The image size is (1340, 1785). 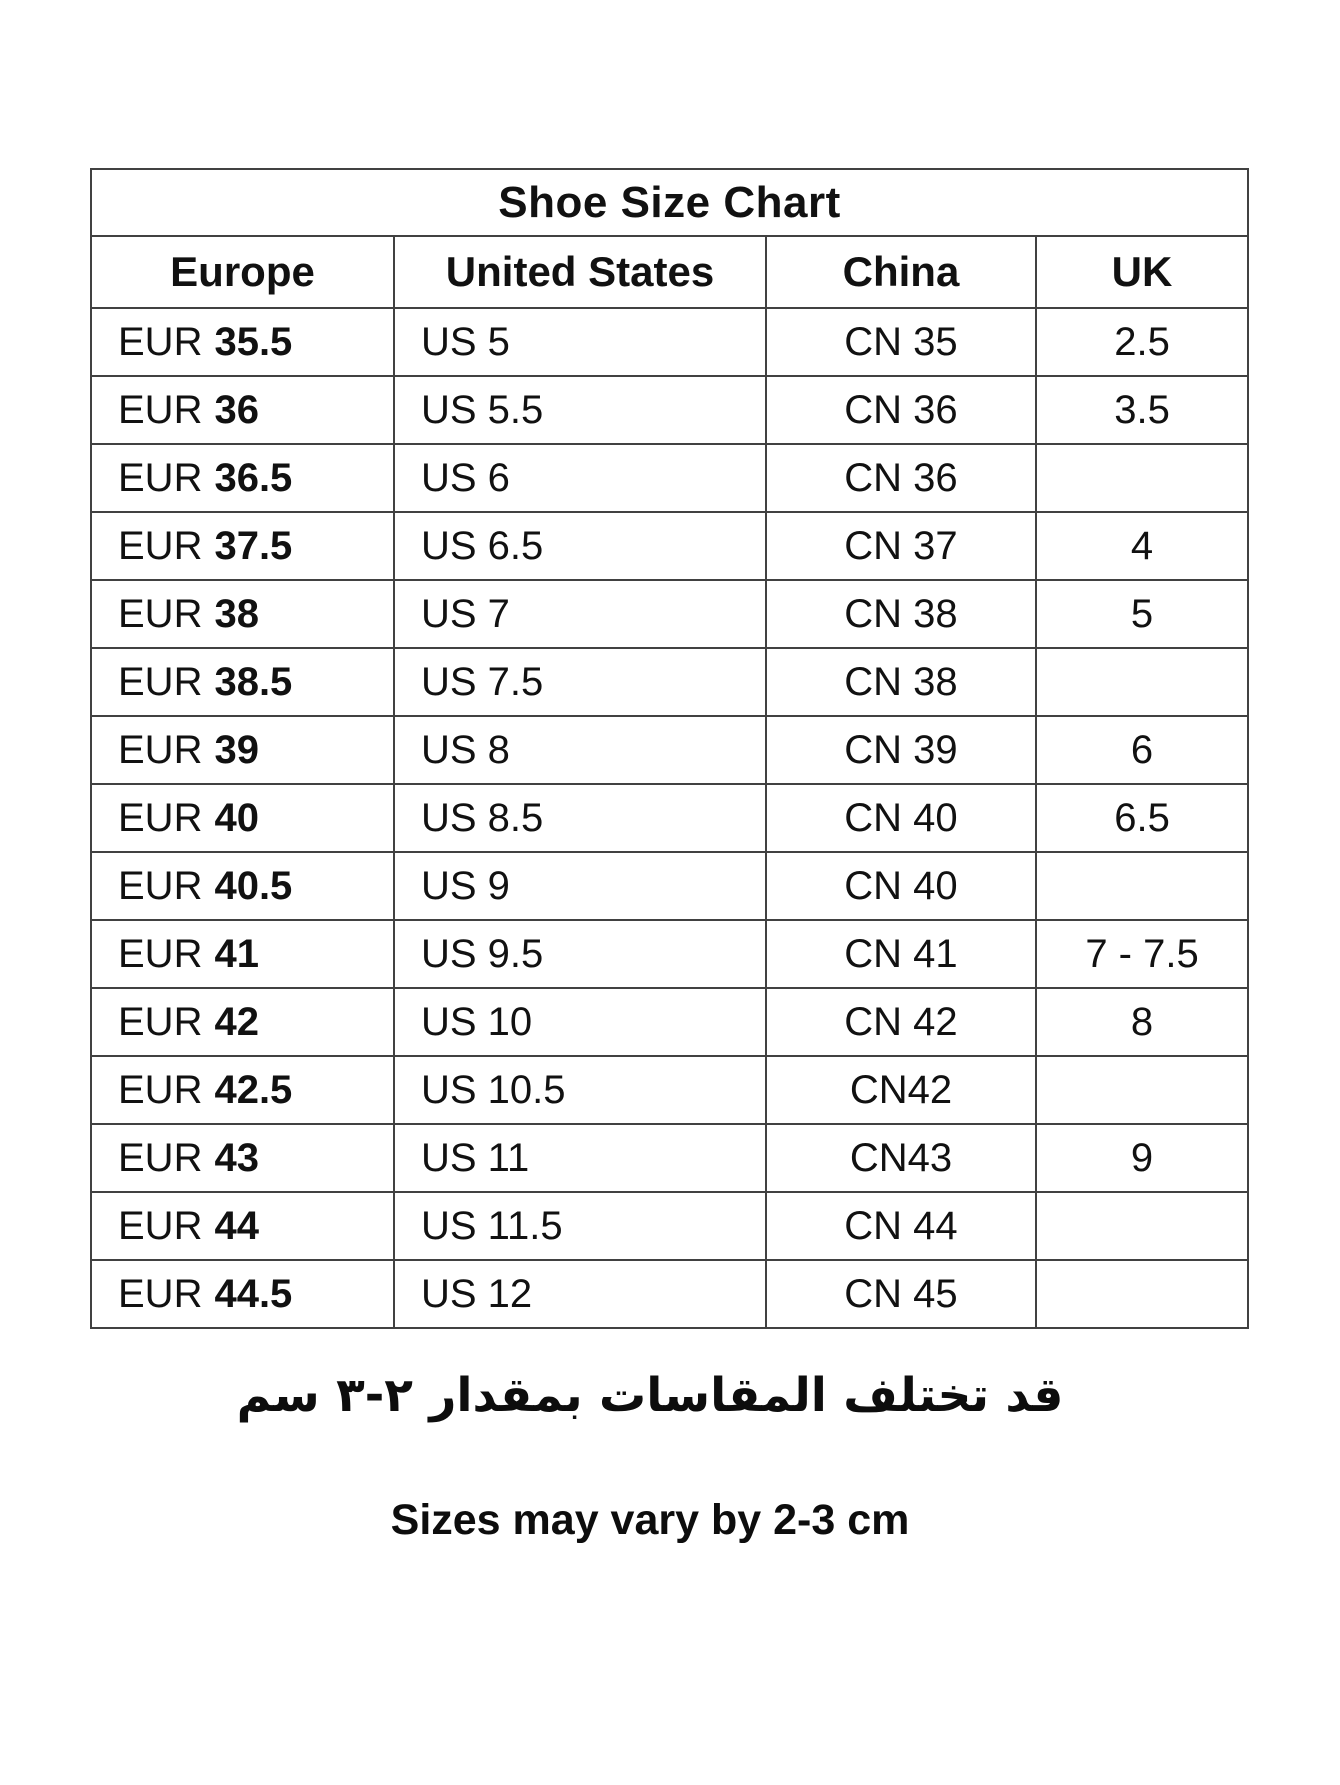 I want to click on table-row: EUR 38 US 7 CN 38 5, so click(x=670, y=614).